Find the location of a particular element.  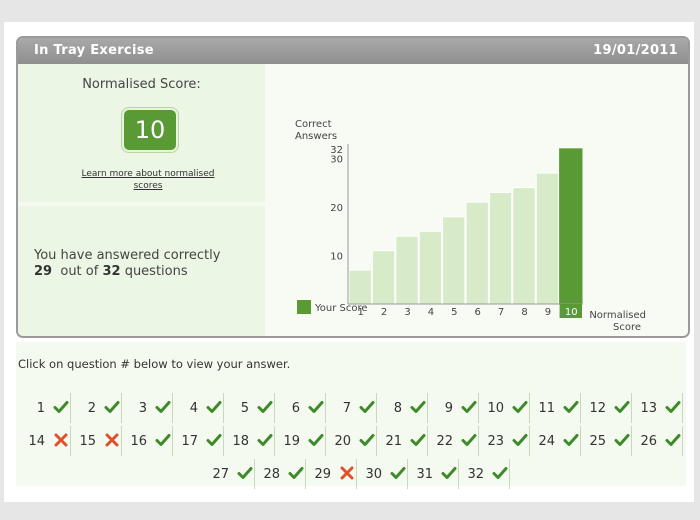

question-5-button: 5 is located at coordinates (249, 408).